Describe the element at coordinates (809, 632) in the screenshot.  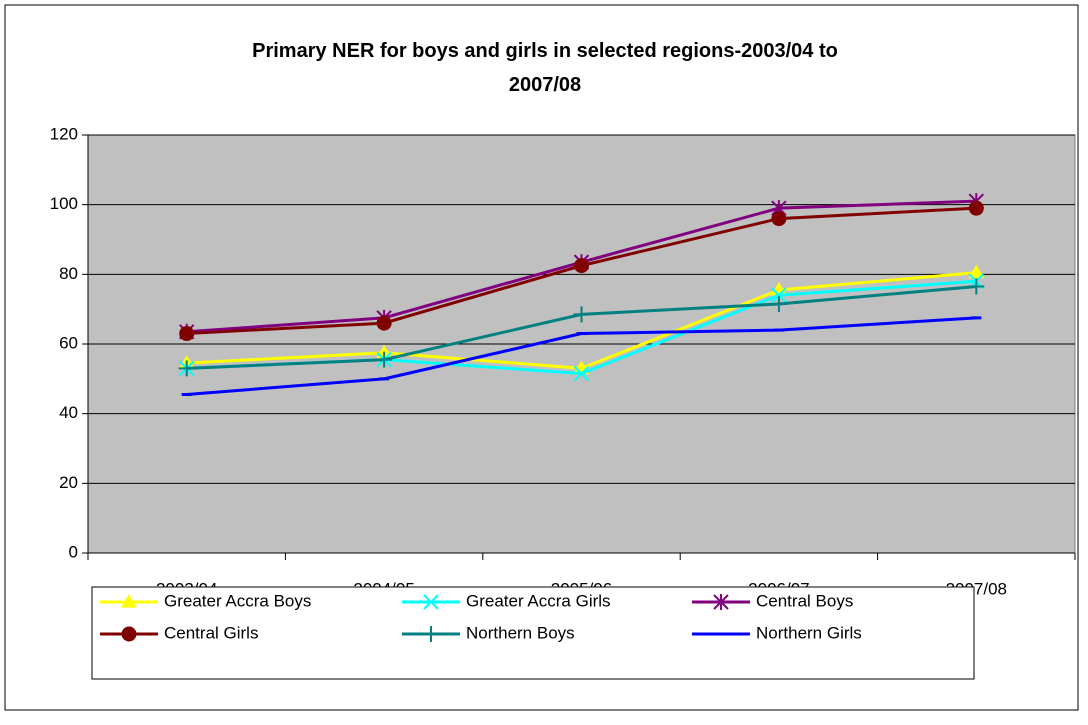
I see `legend-label: Northern Girls` at that location.